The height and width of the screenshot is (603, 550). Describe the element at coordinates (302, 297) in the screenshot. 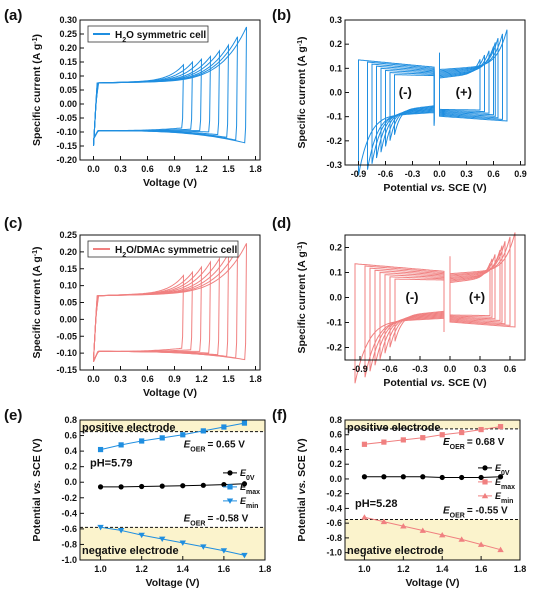

I see `y-axis-label: Specific current (A g-1)` at that location.